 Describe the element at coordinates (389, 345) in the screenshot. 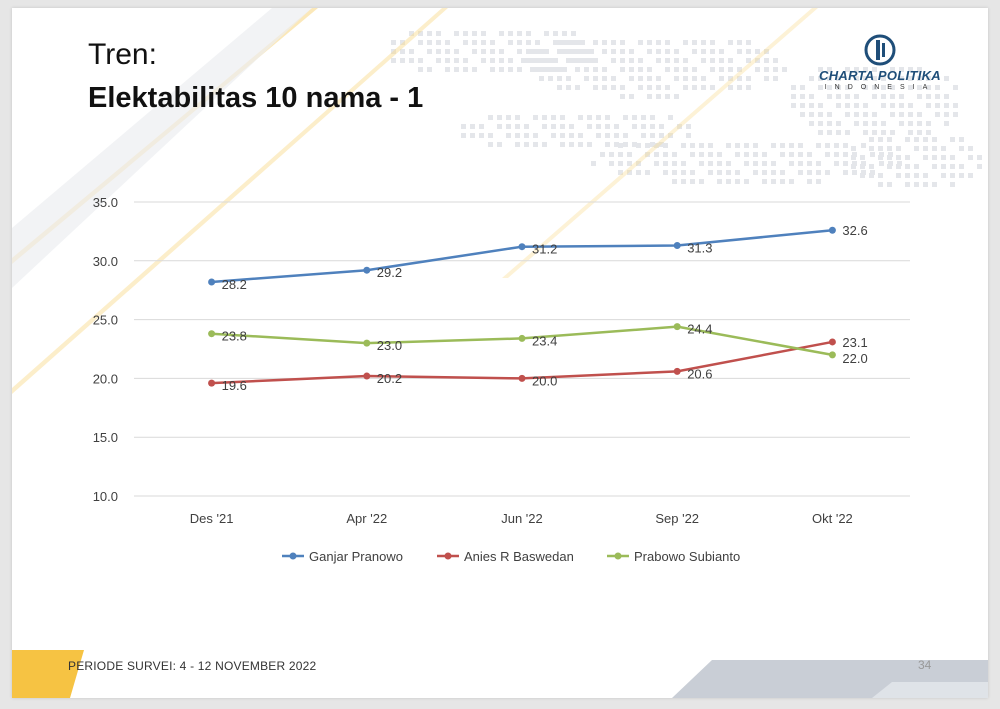

I see `data-label: 23.0` at that location.